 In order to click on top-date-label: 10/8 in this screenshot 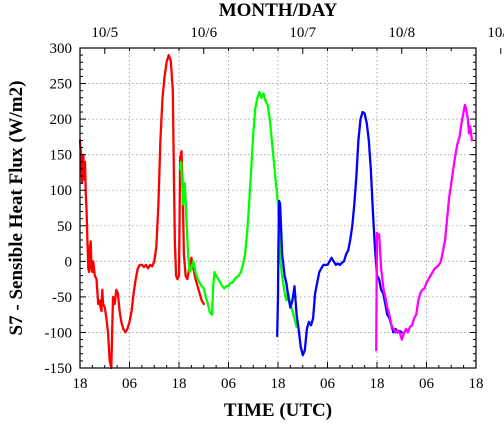, I will do `click(401, 33)`.